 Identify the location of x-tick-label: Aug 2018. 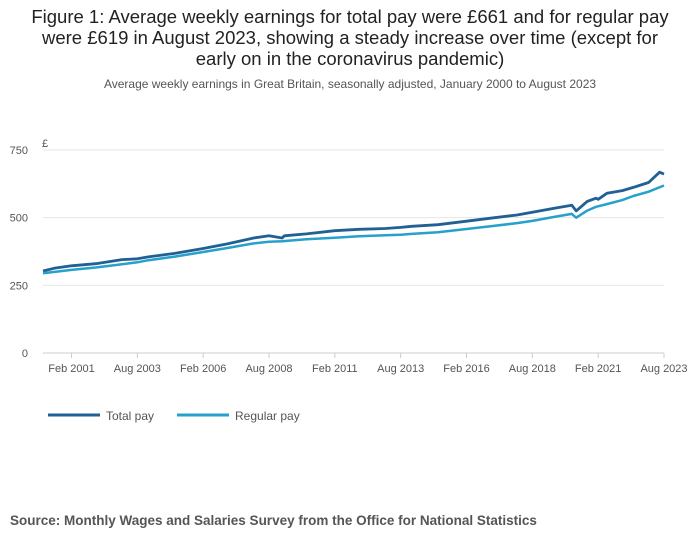
(532, 369).